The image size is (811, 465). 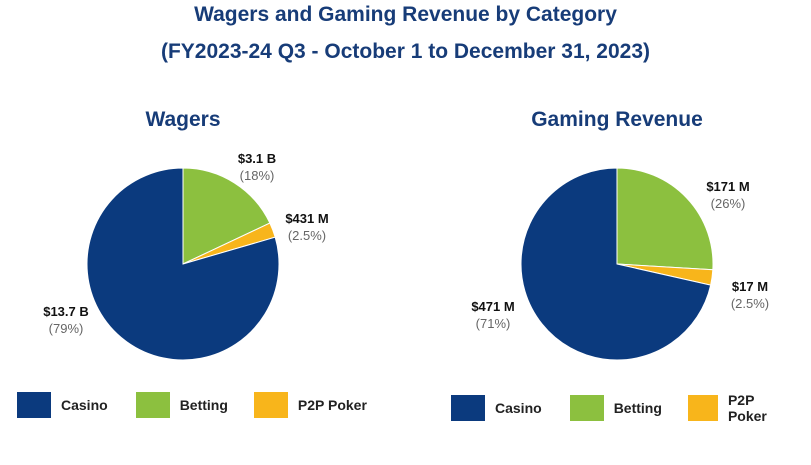 What do you see at coordinates (257, 167) in the screenshot?
I see `wagers-betting-label: $3.1 B (18%)` at bounding box center [257, 167].